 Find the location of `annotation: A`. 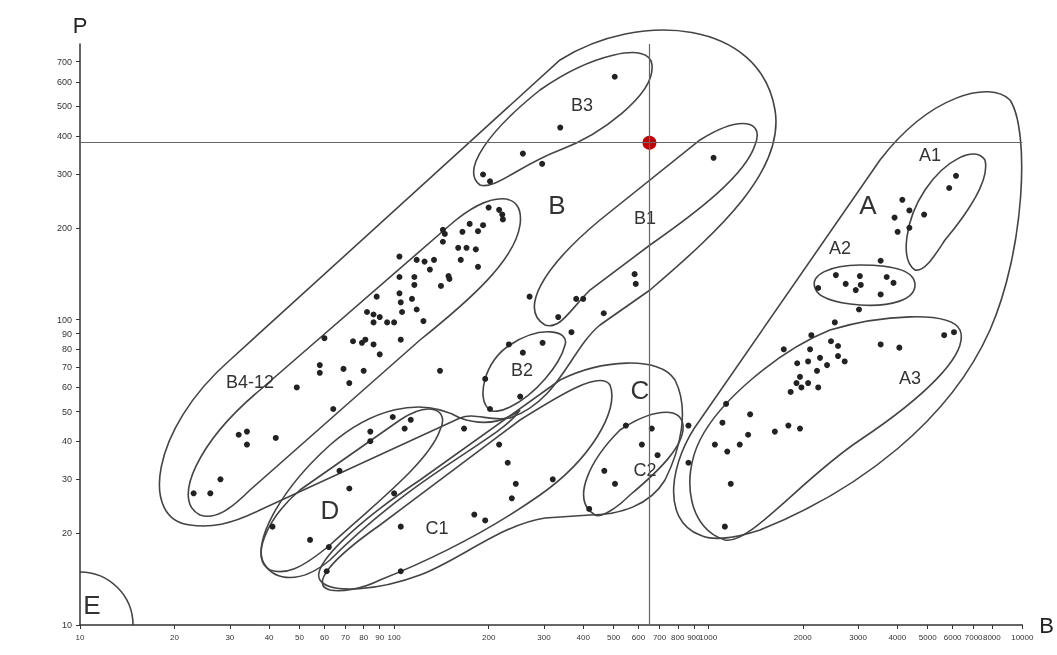

annotation: A is located at coordinates (868, 205).